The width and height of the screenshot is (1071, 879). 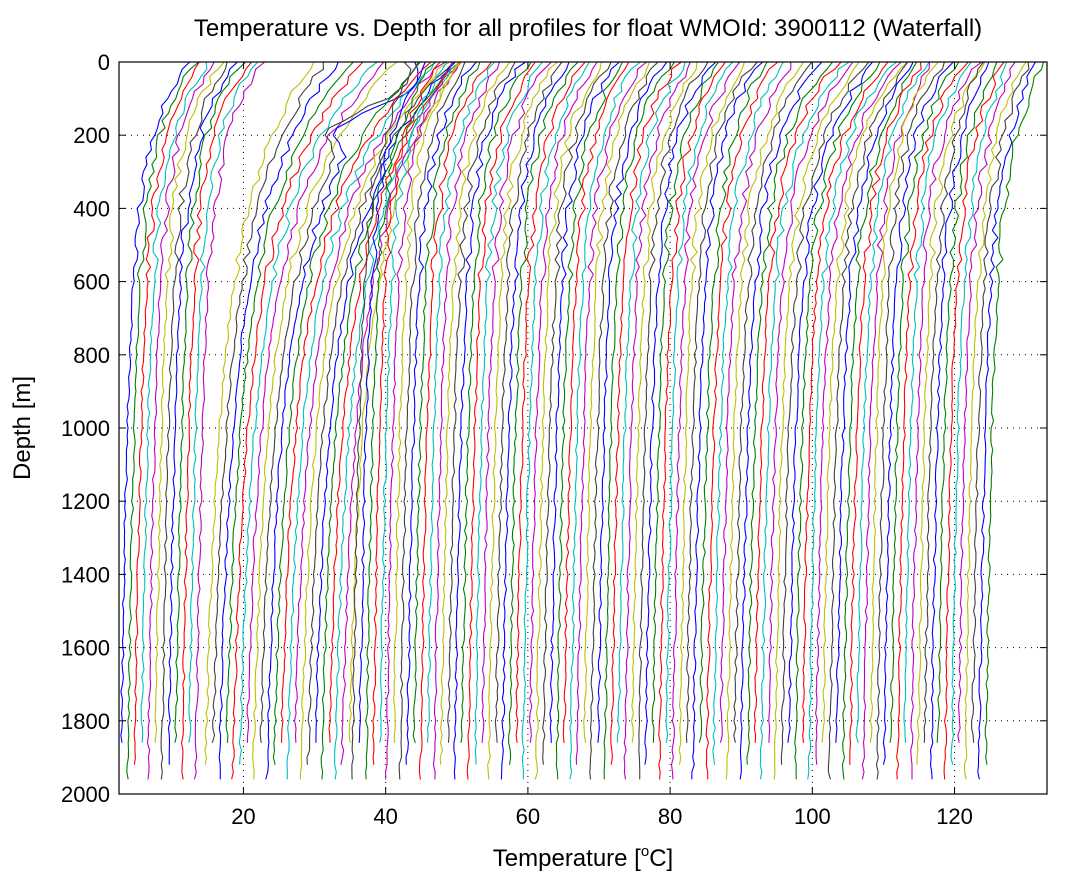 I want to click on y-tick-label: 1600, so click(x=85, y=648).